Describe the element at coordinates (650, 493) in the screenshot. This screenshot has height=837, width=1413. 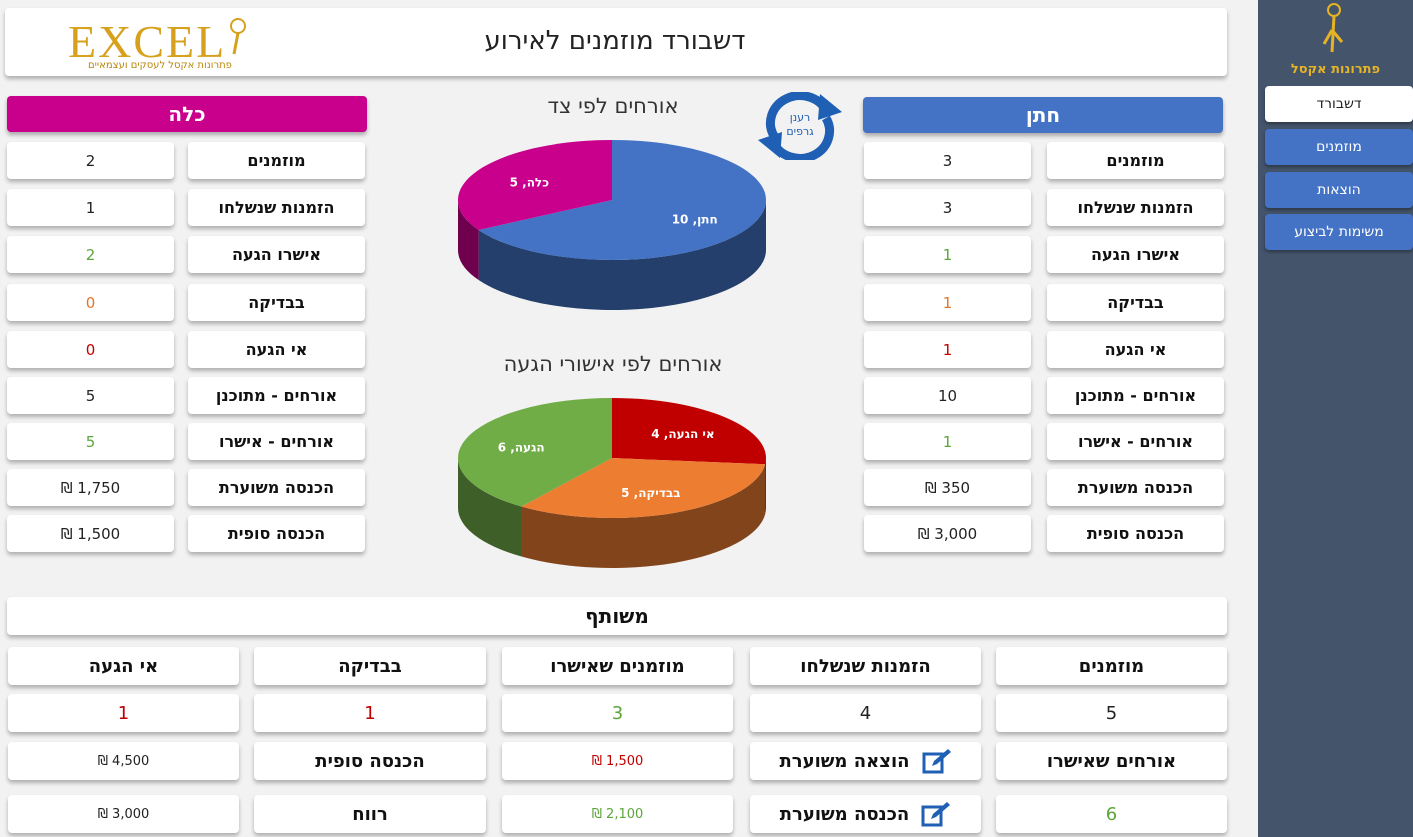
I see `pie-data-label: בבדיקה, 5` at that location.